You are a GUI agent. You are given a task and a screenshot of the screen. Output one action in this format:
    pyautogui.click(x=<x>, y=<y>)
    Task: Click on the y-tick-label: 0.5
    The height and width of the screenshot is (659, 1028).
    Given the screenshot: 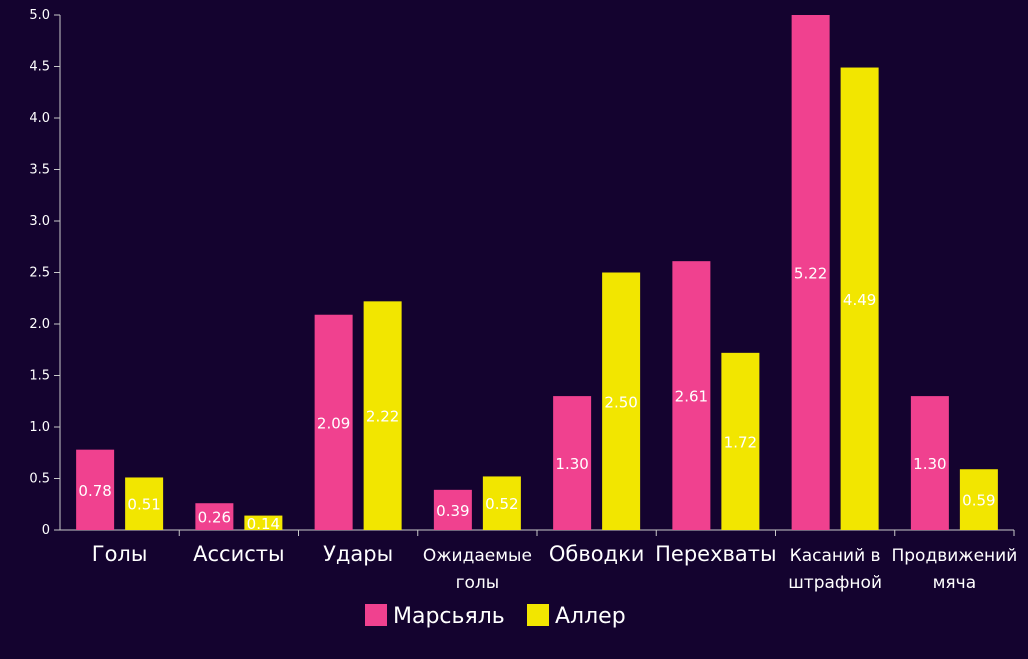 What is the action you would take?
    pyautogui.click(x=39, y=479)
    